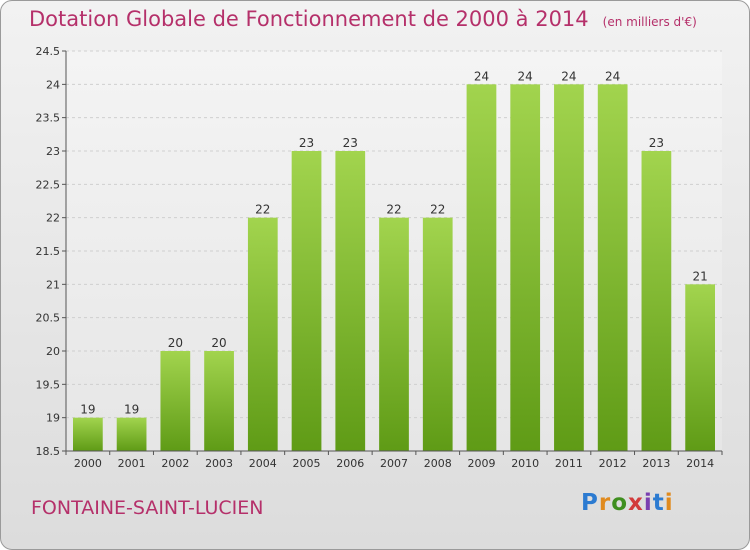 This screenshot has height=550, width=750. I want to click on x-tick-label: 2014, so click(700, 463).